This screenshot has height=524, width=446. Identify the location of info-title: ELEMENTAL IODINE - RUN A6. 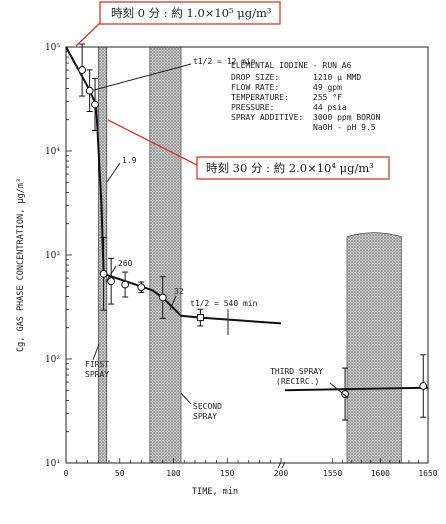
(291, 65).